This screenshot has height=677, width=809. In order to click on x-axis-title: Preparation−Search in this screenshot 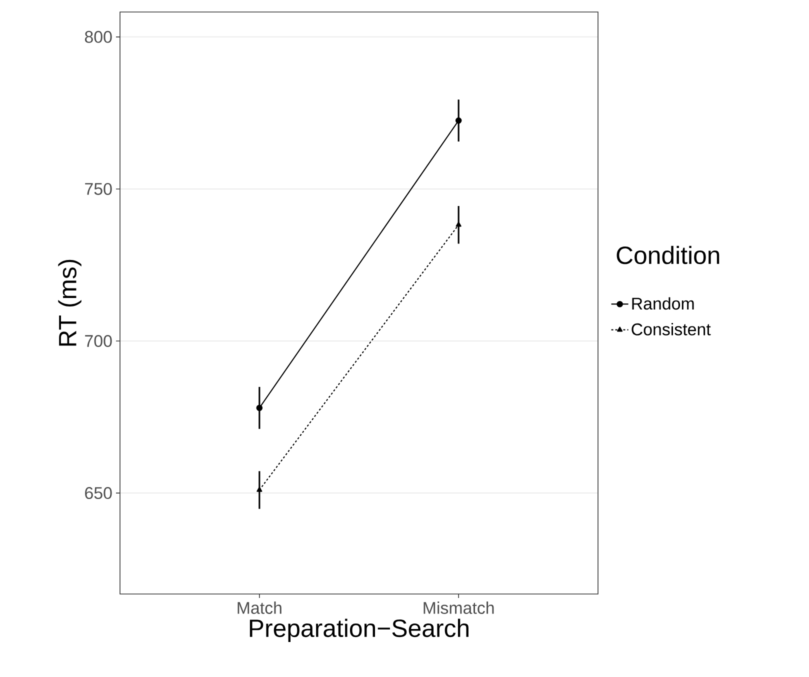, I will do `click(359, 630)`.